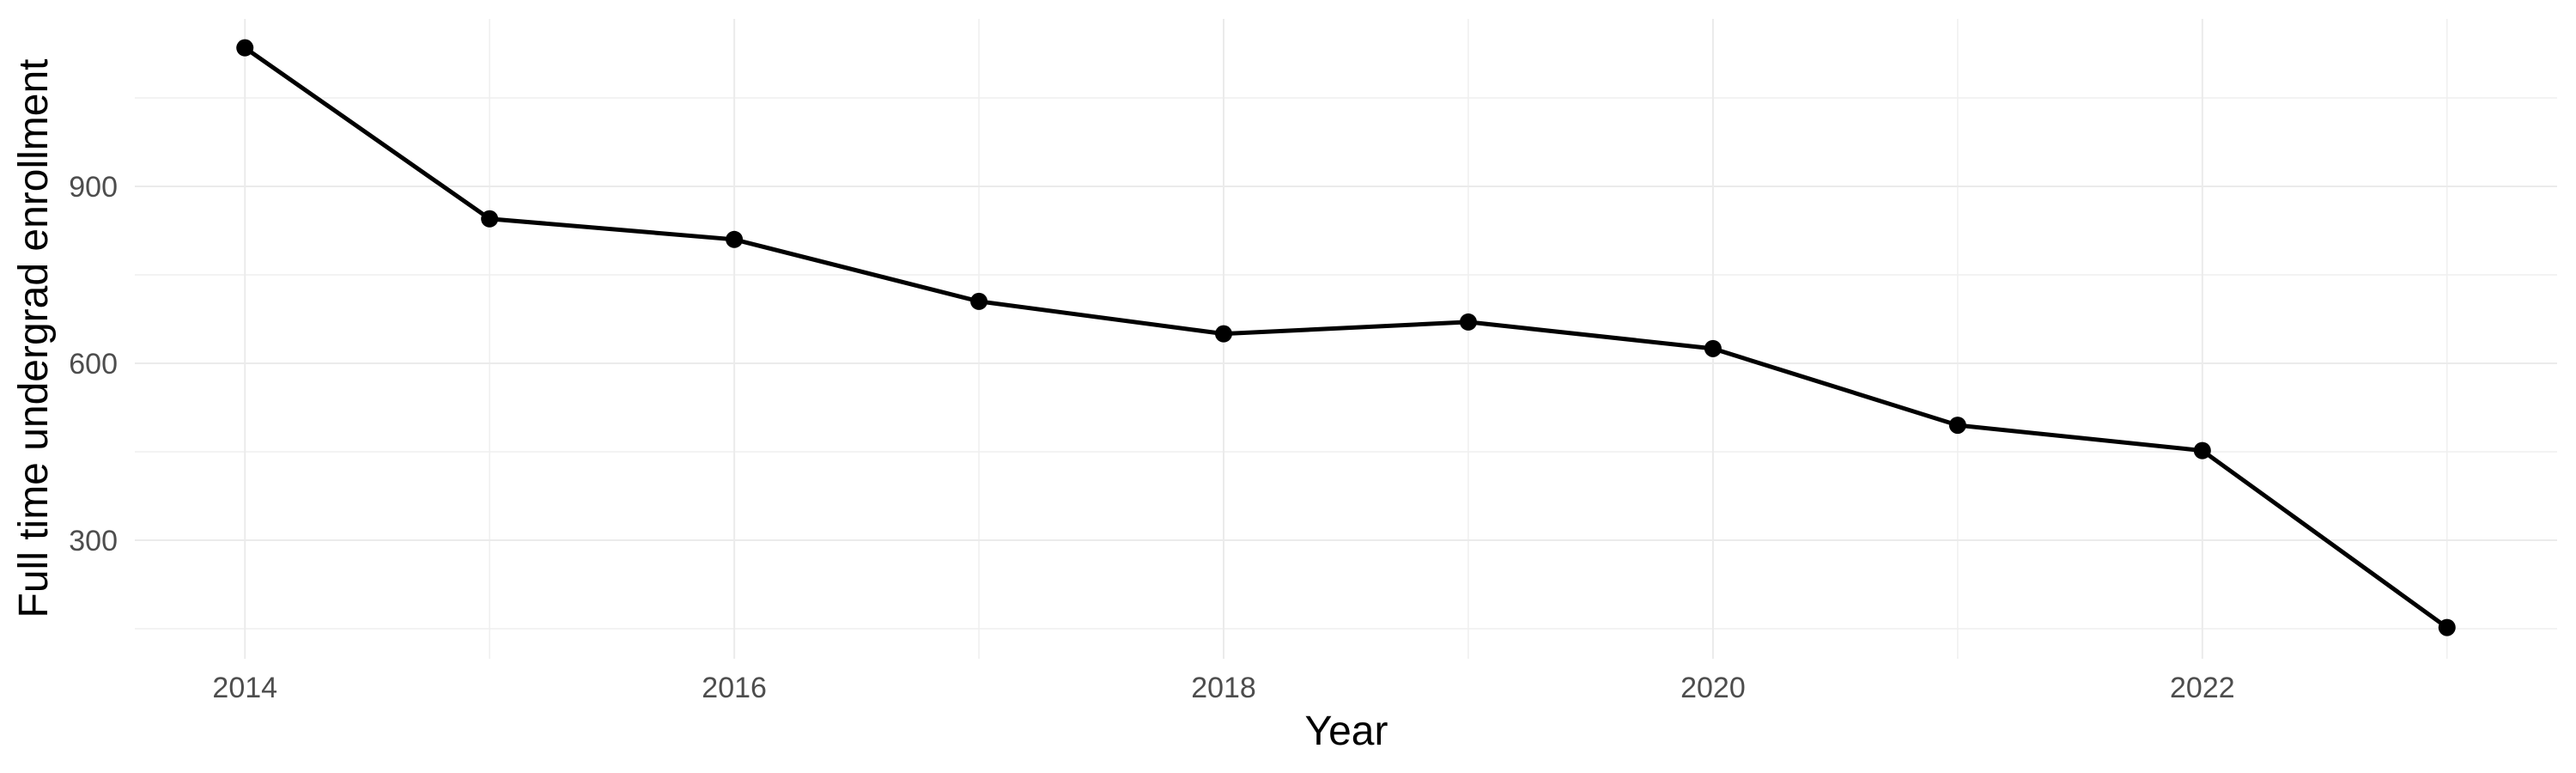 Image resolution: width=2576 pixels, height=773 pixels. I want to click on x-tick-label: 2018, so click(1224, 688).